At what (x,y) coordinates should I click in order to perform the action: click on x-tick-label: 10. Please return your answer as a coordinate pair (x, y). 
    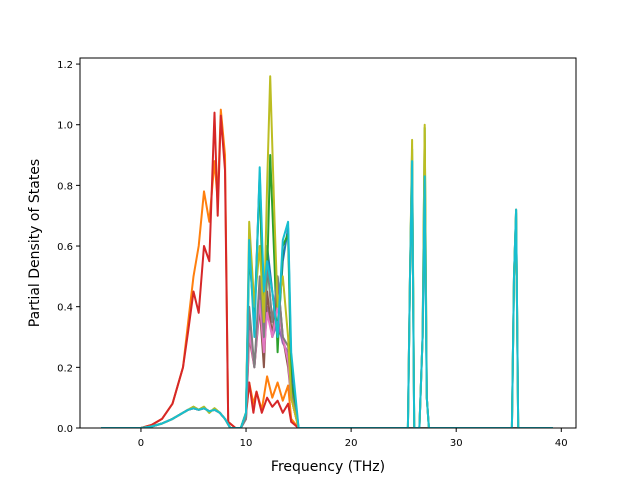
    Looking at the image, I should click on (246, 443).